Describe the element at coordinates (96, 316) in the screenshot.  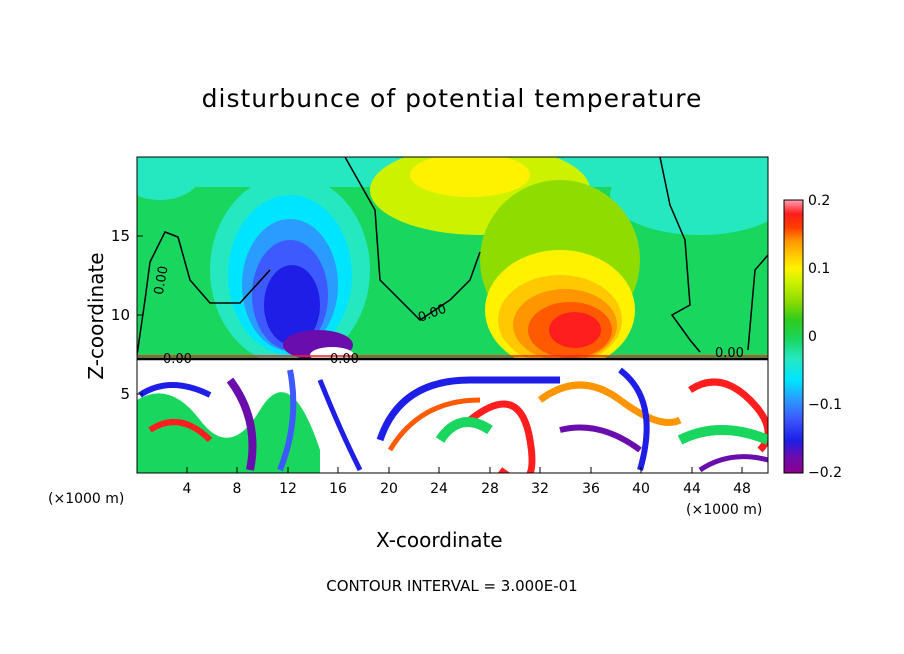
I see `y-axis-label: Z-coordinate` at that location.